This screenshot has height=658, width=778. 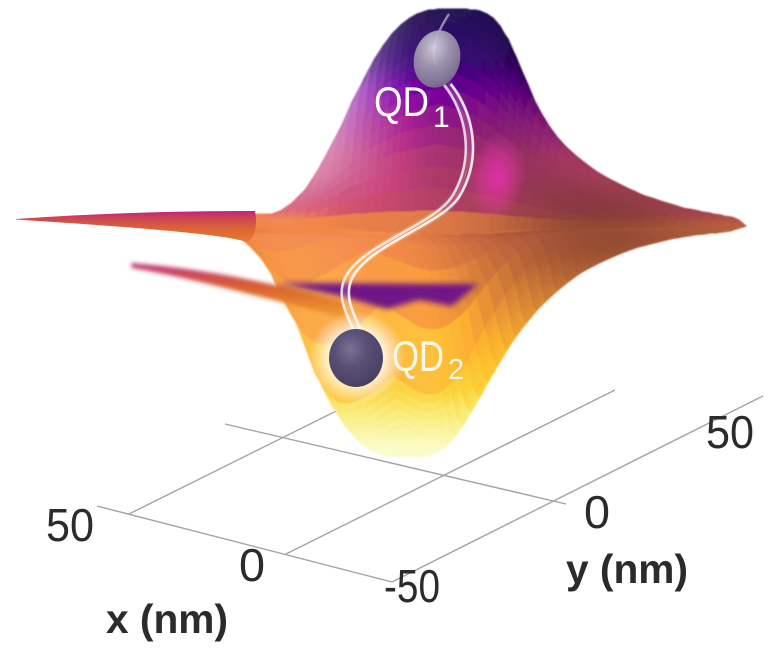 What do you see at coordinates (167, 619) in the screenshot?
I see `svg-text: x (nm)` at bounding box center [167, 619].